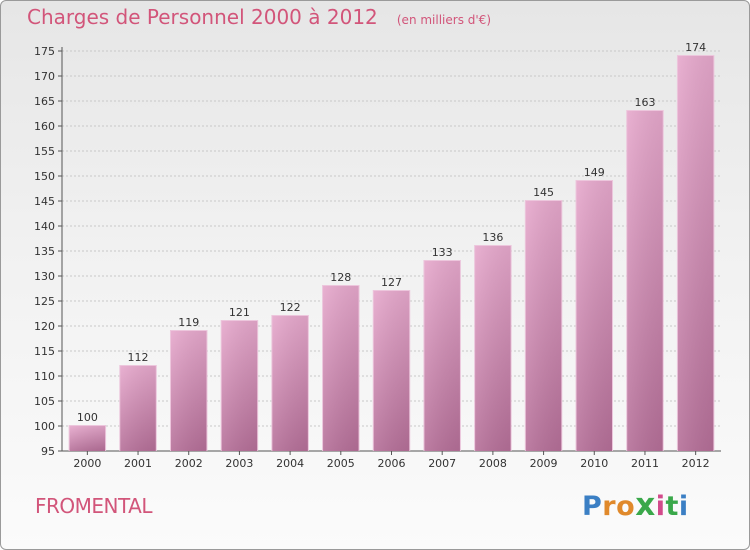  I want to click on bar-value-label: 133, so click(442, 252).